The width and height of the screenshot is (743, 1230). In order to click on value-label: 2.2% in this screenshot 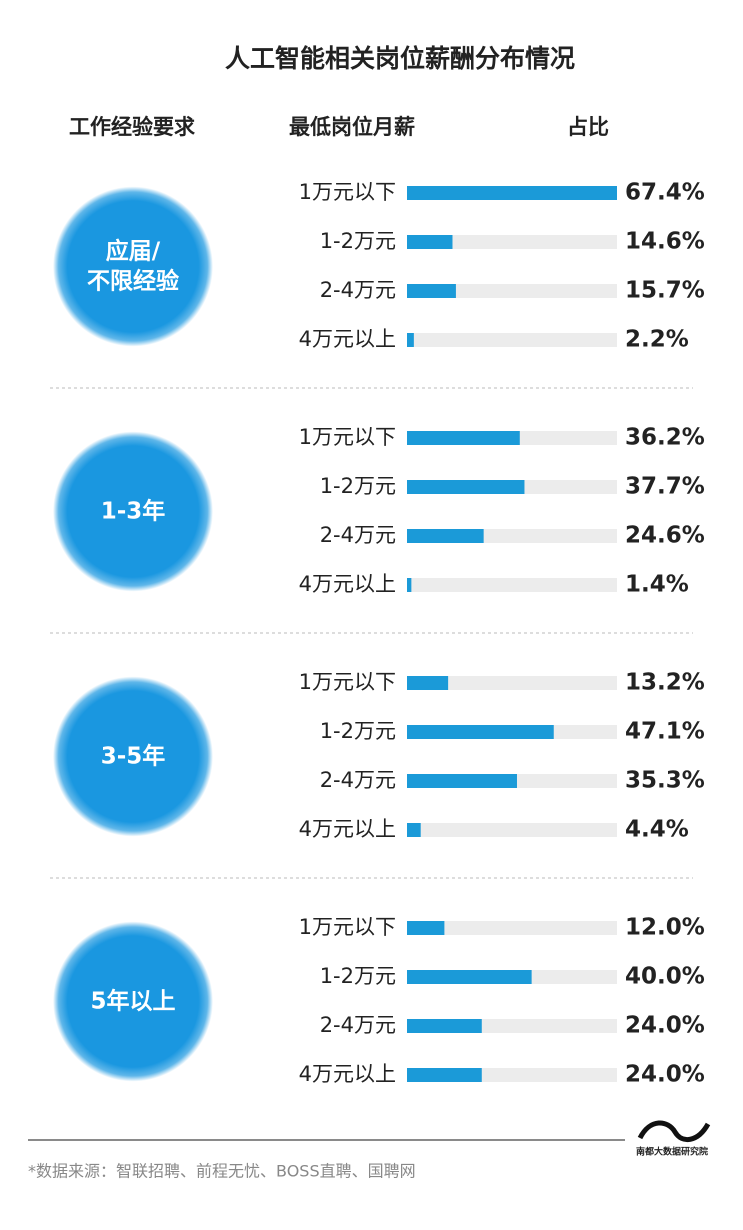, I will do `click(657, 340)`.